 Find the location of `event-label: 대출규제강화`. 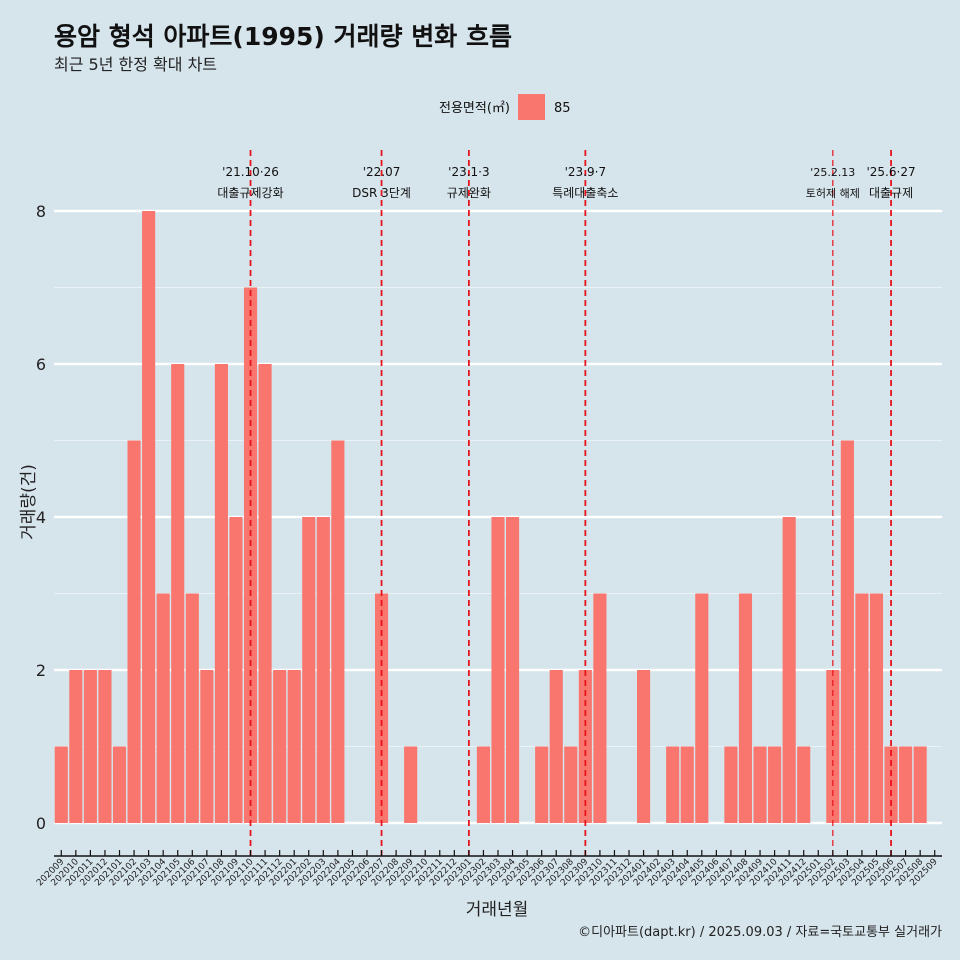

event-label: 대출규제강화 is located at coordinates (250, 193).